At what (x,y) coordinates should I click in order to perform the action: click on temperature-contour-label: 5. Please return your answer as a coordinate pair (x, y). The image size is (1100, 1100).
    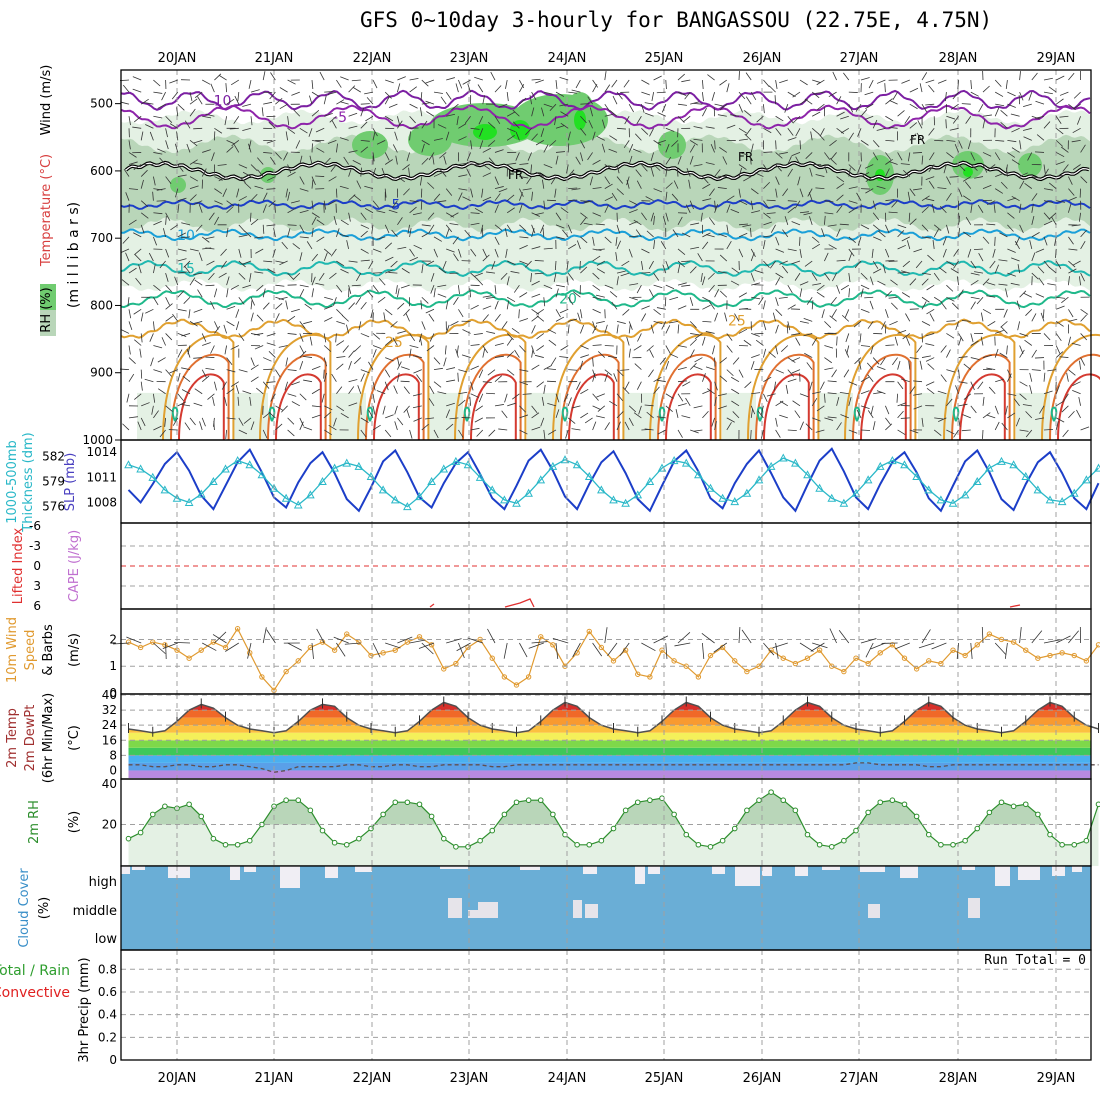
    Looking at the image, I should click on (396, 206).